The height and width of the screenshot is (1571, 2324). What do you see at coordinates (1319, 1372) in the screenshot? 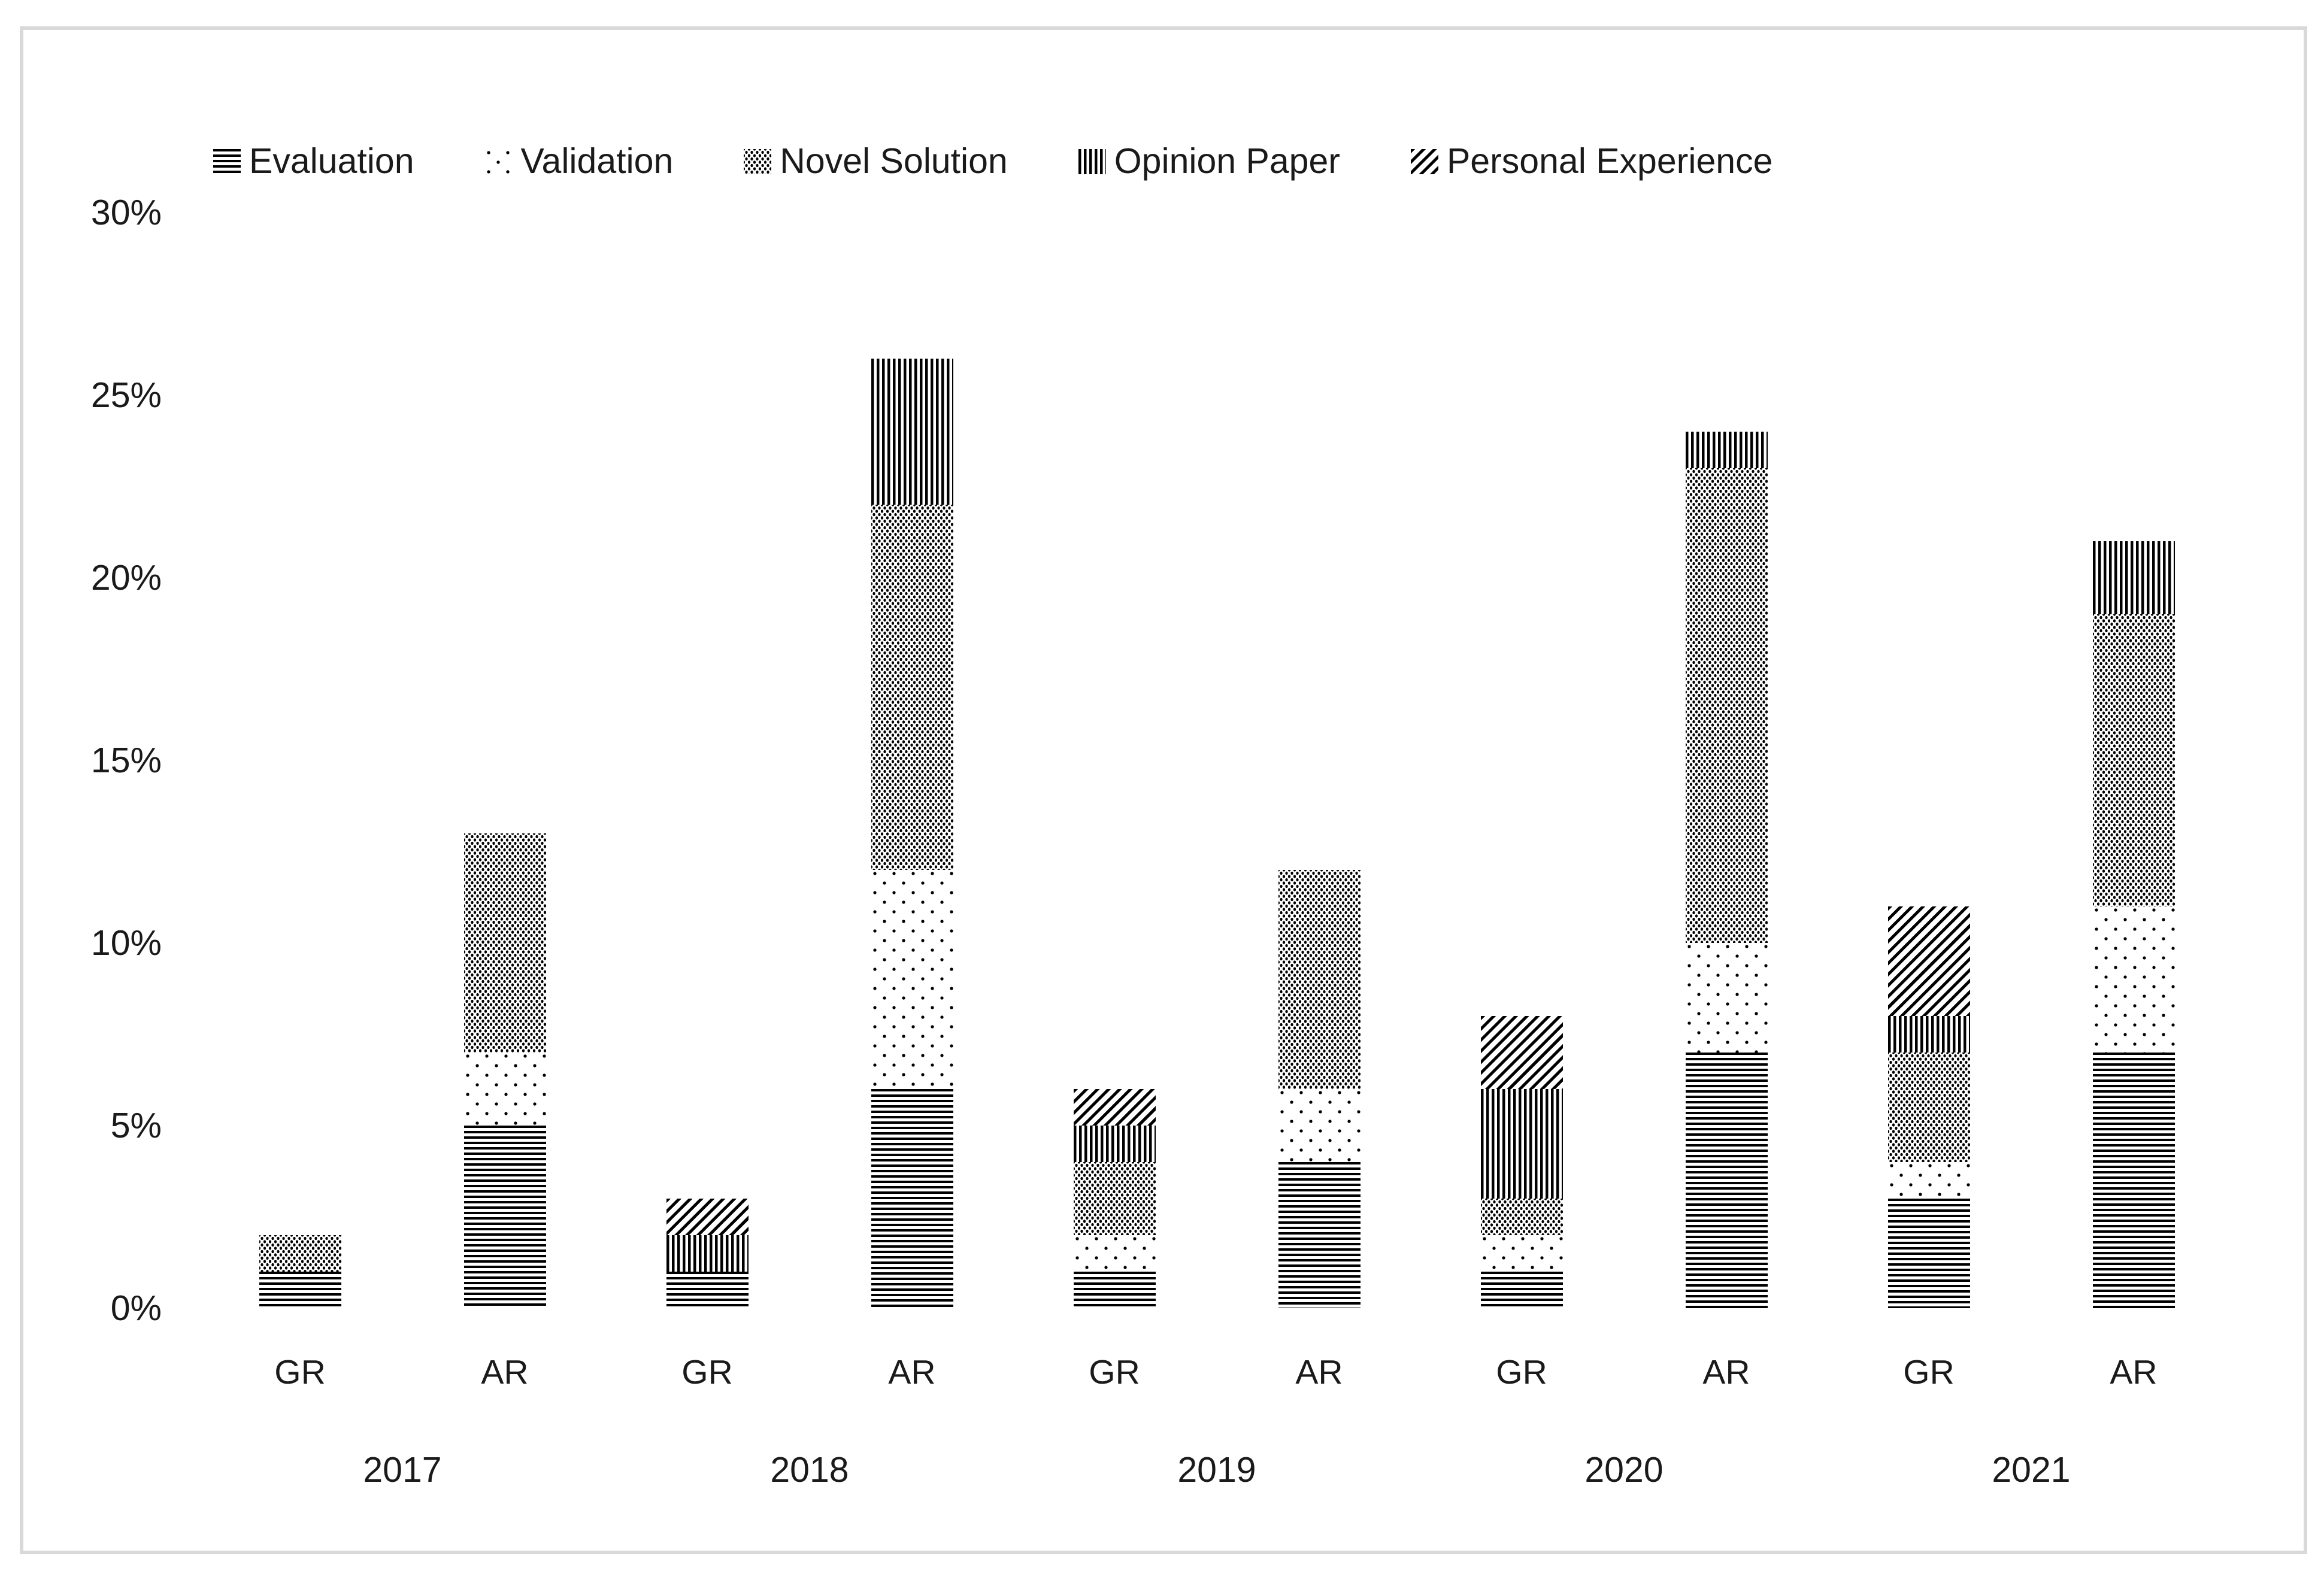
I see `x-bar-label-2019-ar: AR` at bounding box center [1319, 1372].